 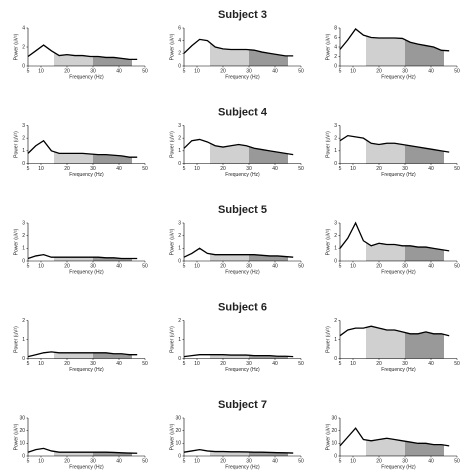 What do you see at coordinates (178, 431) in the screenshot?
I see `y-tick-label: 20` at bounding box center [178, 431].